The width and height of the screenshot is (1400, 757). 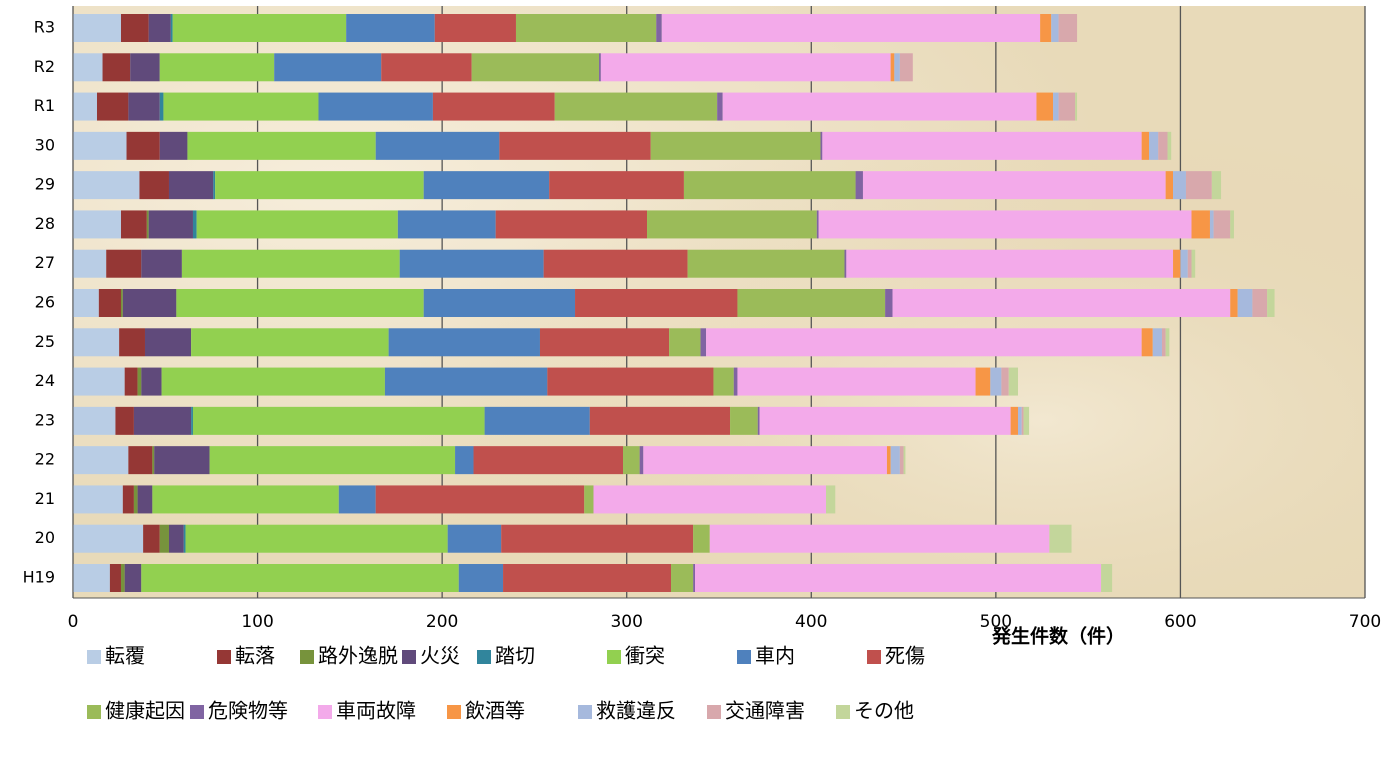 What do you see at coordinates (1180, 622) in the screenshot?
I see `x-tick-label: 600` at bounding box center [1180, 622].